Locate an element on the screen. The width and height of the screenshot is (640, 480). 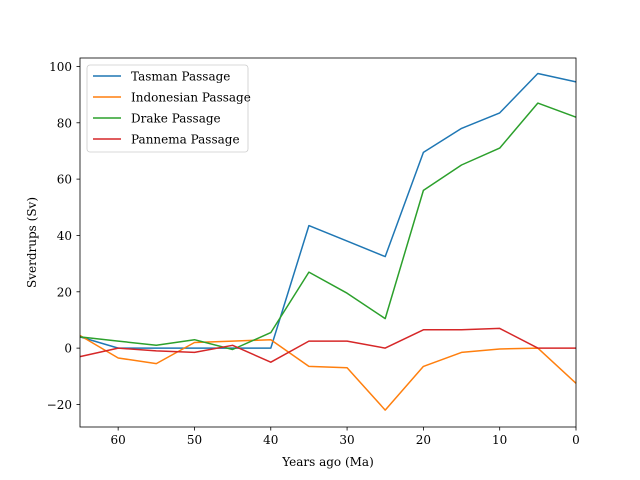
x-tick-label-4: 20 is located at coordinates (423, 440).